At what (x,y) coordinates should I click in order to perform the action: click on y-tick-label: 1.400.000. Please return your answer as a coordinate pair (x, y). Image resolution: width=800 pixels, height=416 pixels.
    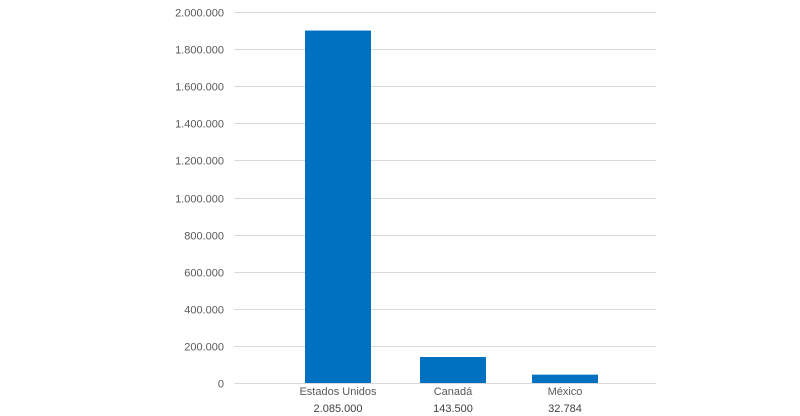
    Looking at the image, I should click on (199, 125).